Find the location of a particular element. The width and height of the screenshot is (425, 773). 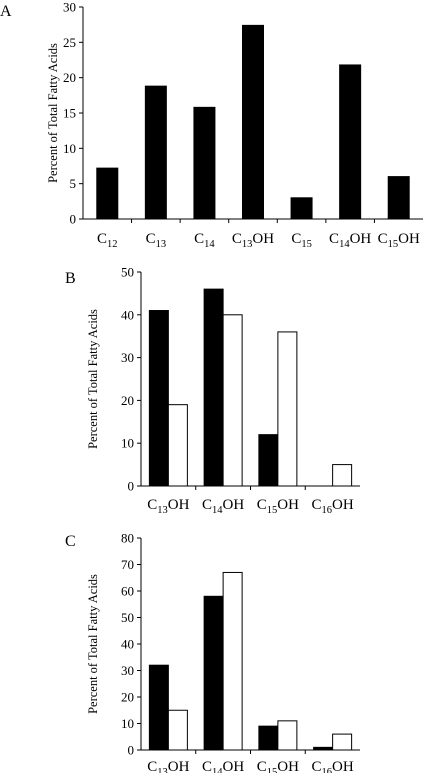

y-tick-label-c-3: 30 is located at coordinates (127, 670).